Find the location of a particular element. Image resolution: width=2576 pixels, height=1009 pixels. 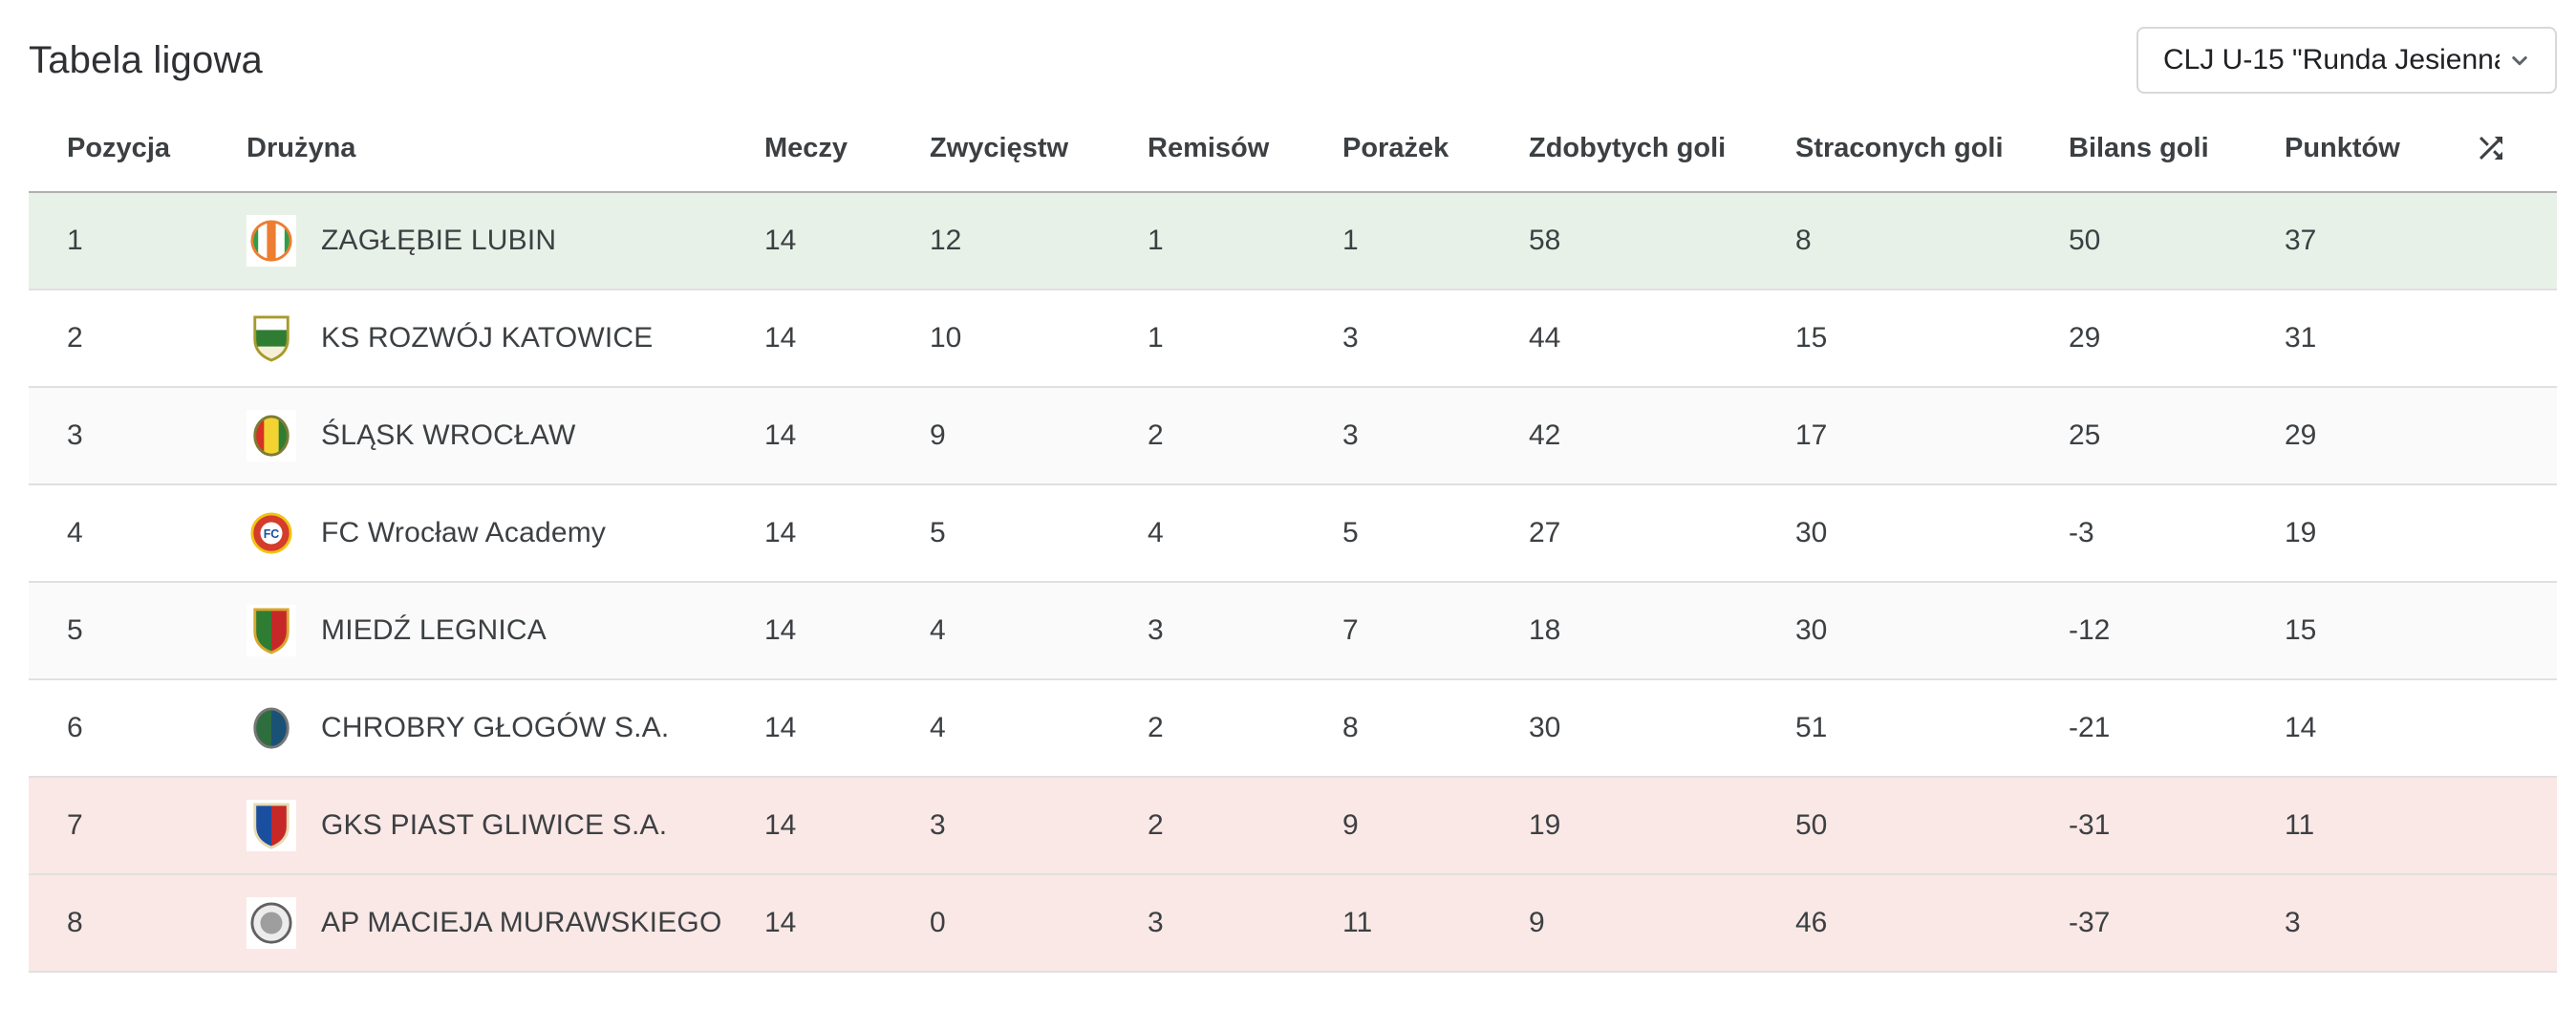

cell-points: 14 is located at coordinates (2301, 727).